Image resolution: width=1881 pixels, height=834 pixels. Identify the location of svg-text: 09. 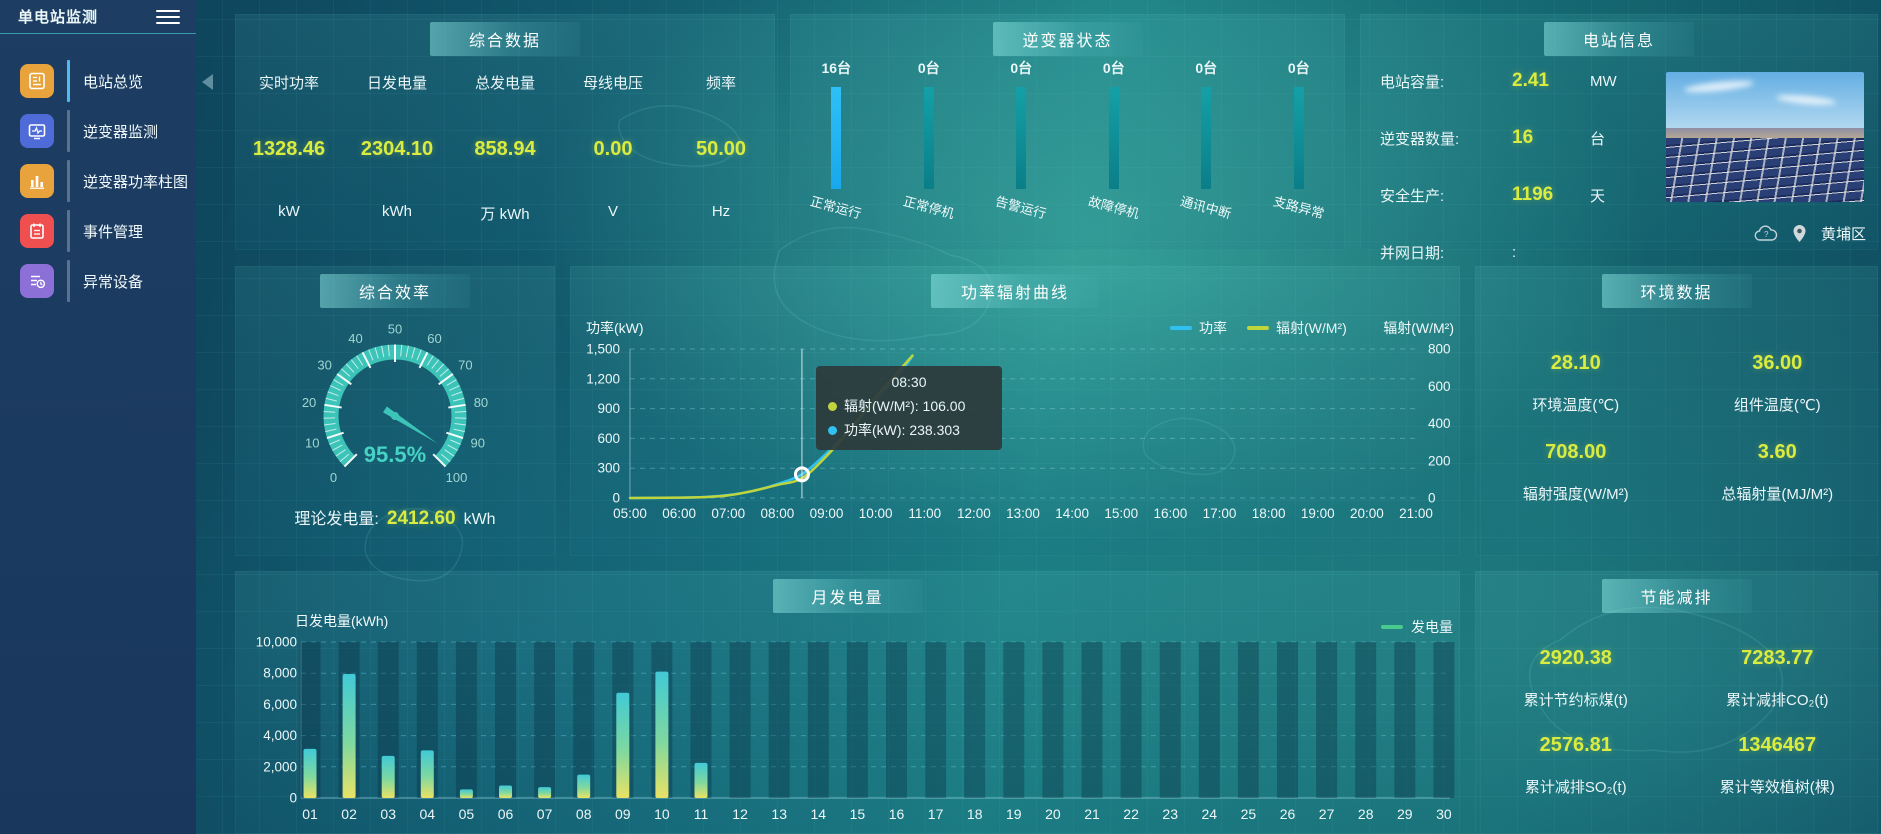
(623, 814).